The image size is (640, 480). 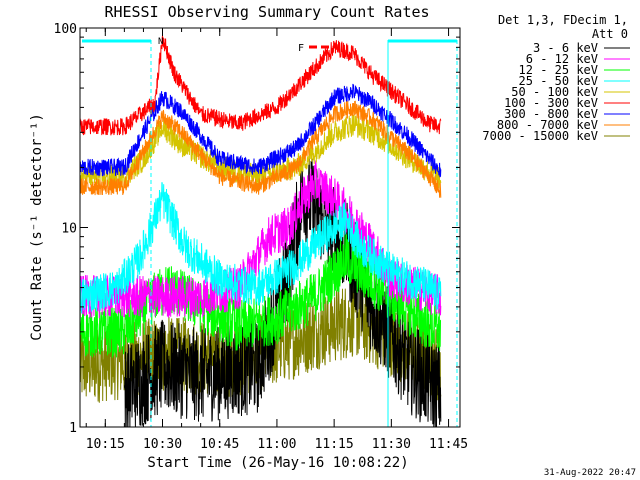 I want to click on x-tick-label-5: 11:30, so click(x=391, y=444).